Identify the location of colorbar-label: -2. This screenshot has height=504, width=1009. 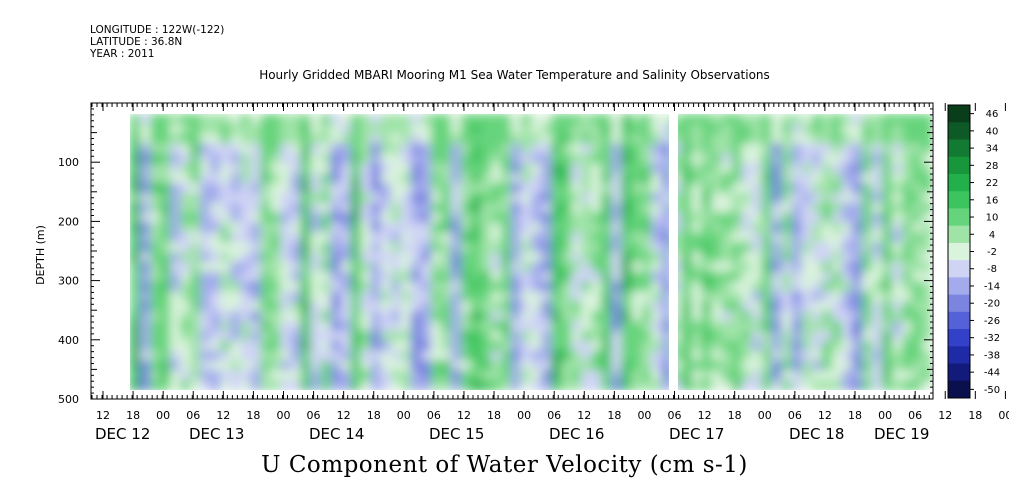
(992, 252).